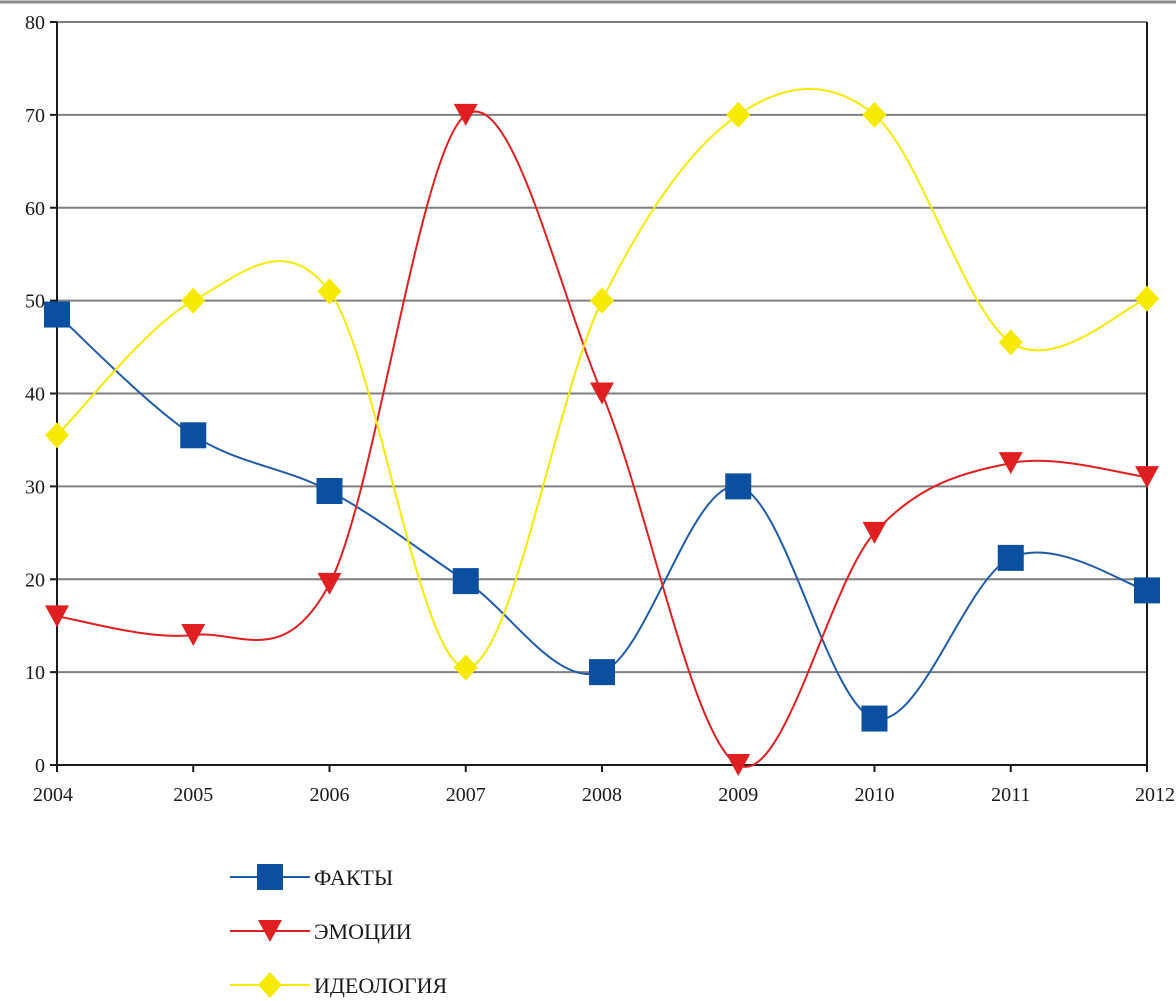 The height and width of the screenshot is (1001, 1176). What do you see at coordinates (53, 795) in the screenshot?
I see `x-tick-label: 2004` at bounding box center [53, 795].